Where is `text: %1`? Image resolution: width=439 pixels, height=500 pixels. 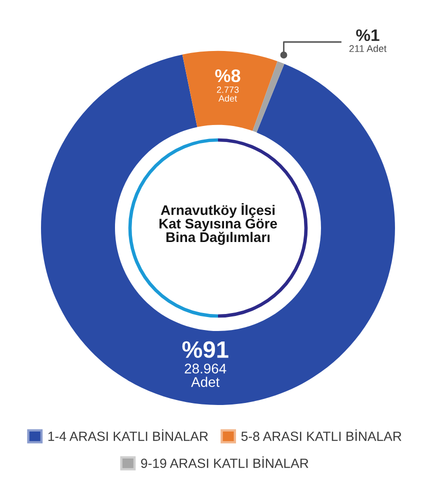
text: %1 is located at coordinates (368, 35).